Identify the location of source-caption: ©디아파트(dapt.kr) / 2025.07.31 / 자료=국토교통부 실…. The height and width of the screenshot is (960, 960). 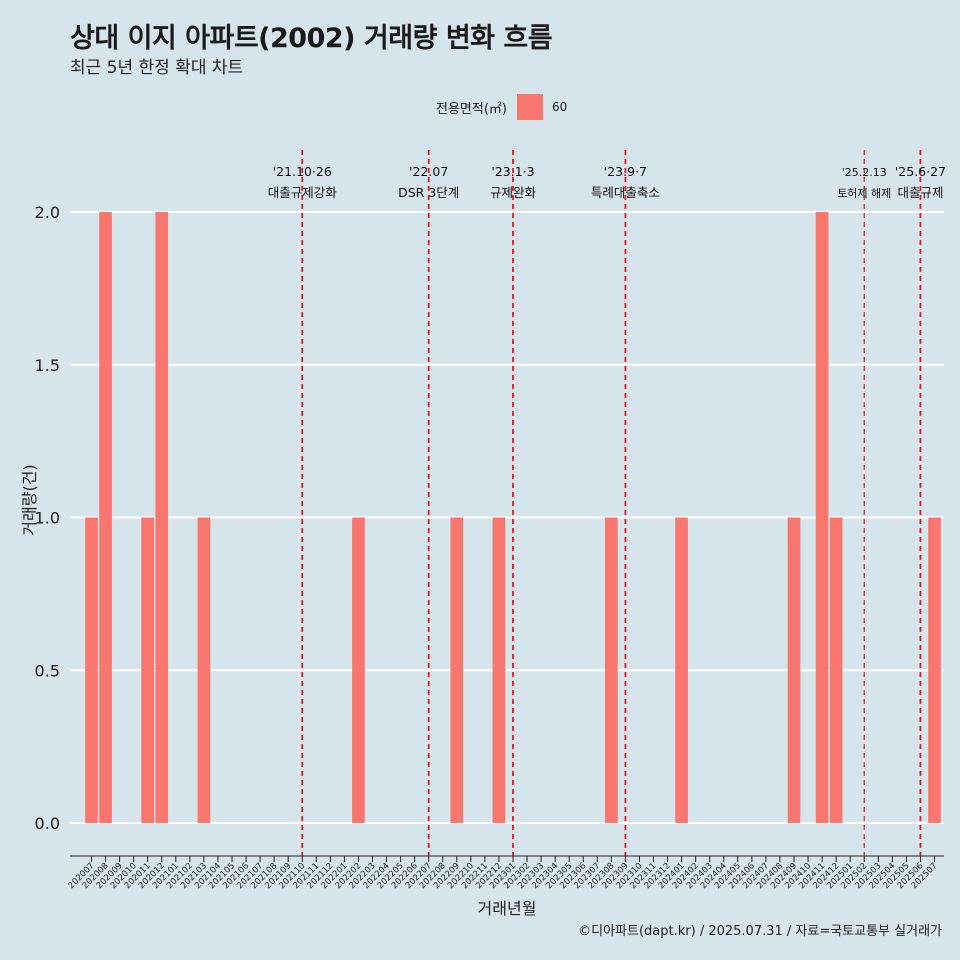
(760, 931).